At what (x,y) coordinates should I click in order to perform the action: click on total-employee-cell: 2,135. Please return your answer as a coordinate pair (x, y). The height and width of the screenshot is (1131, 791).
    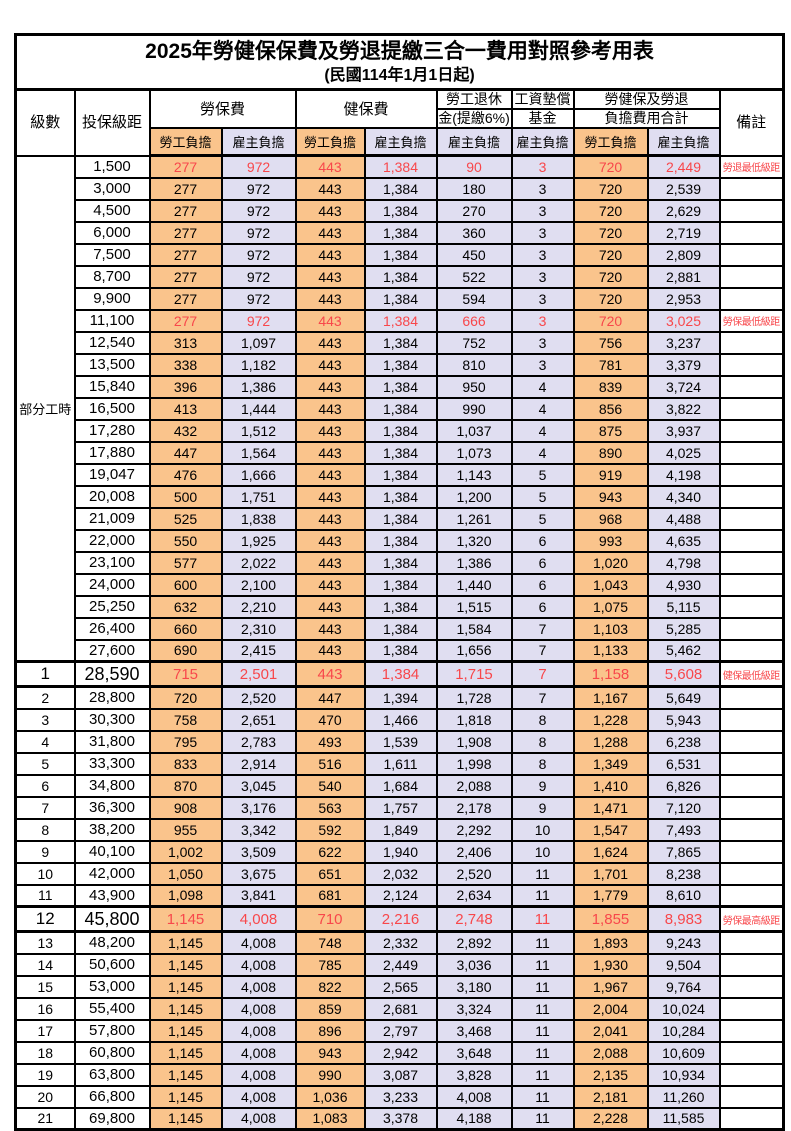
    Looking at the image, I should click on (610, 1074).